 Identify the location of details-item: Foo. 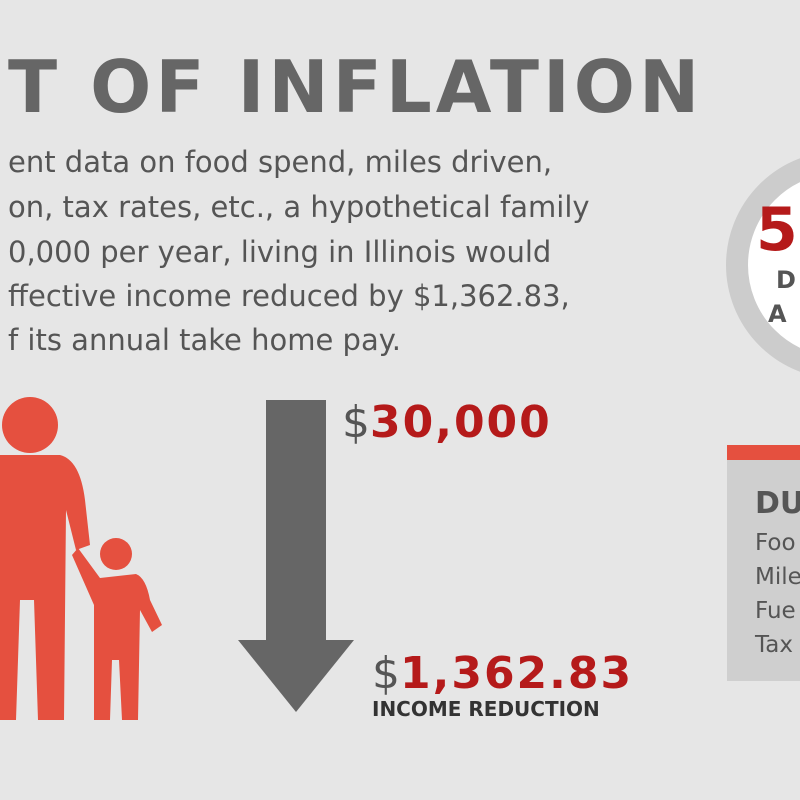
(775, 543).